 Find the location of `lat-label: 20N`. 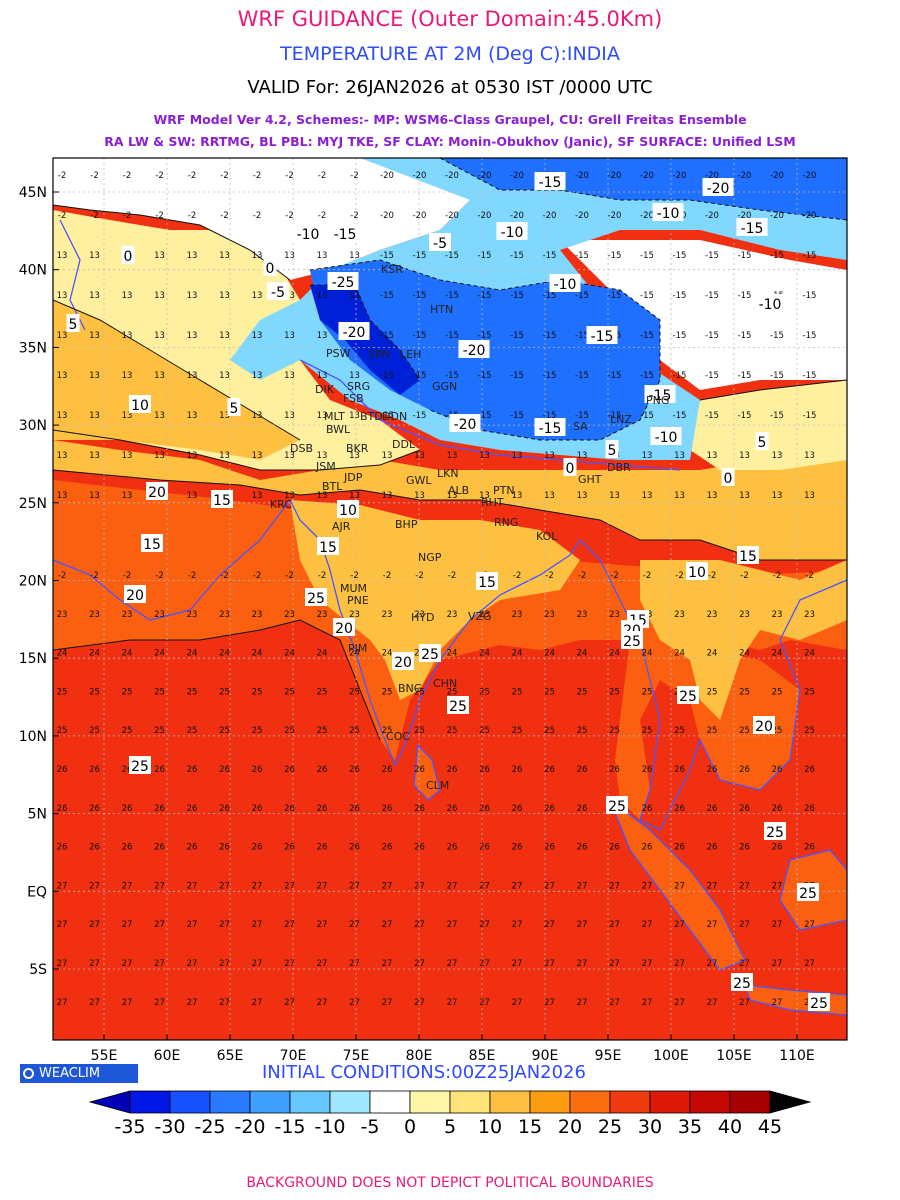

lat-label: 20N is located at coordinates (33, 582).